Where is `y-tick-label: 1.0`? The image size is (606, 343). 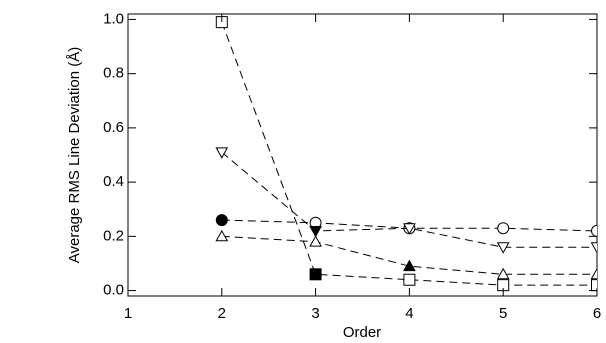
y-tick-label: 1.0 is located at coordinates (113, 18).